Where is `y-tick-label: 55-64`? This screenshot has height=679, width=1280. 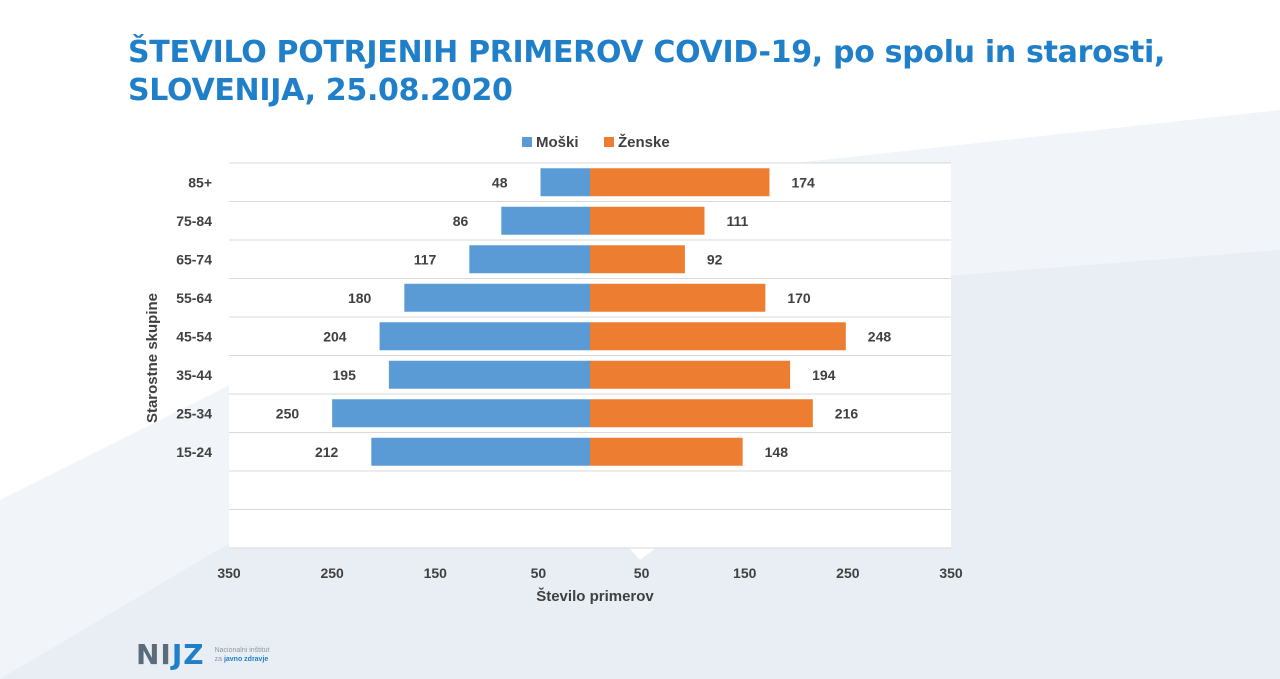
y-tick-label: 55-64 is located at coordinates (194, 298).